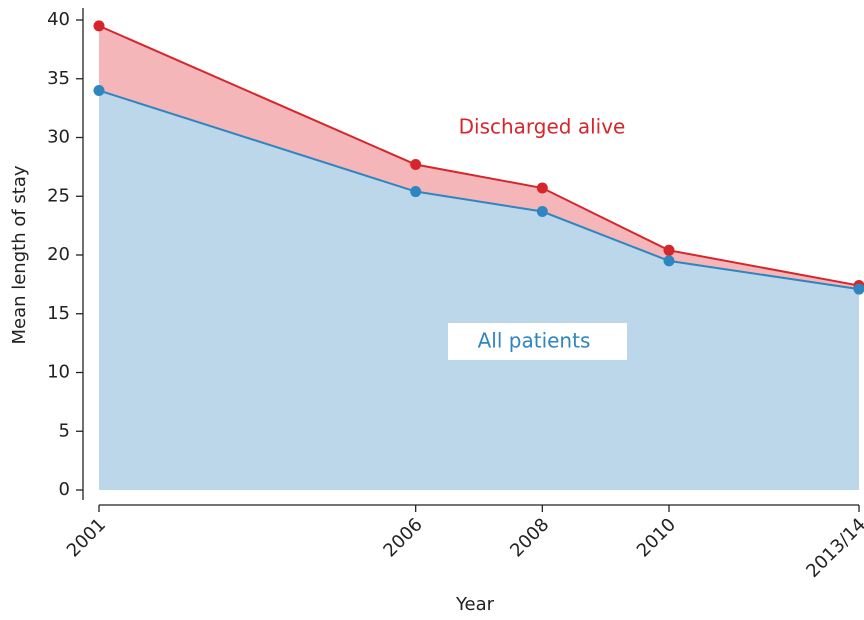 The width and height of the screenshot is (864, 620). Describe the element at coordinates (475, 604) in the screenshot. I see `x-axis-title: Year` at that location.